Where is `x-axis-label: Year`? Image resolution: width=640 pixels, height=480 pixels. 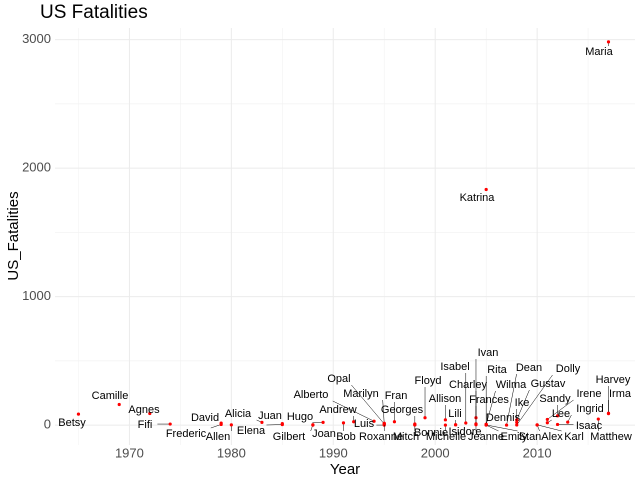 x-axis-label: Year is located at coordinates (345, 469).